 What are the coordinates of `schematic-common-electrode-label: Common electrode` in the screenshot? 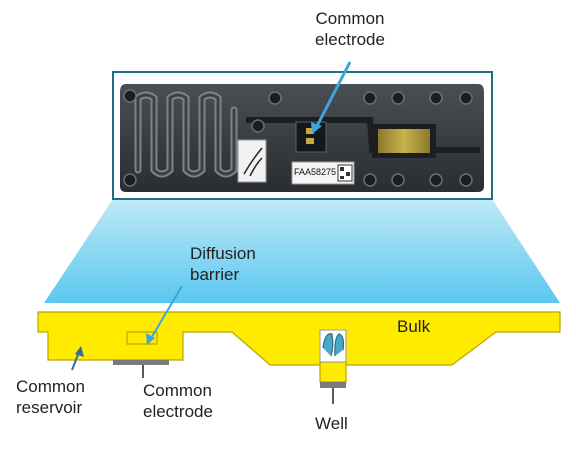 It's located at (178, 401).